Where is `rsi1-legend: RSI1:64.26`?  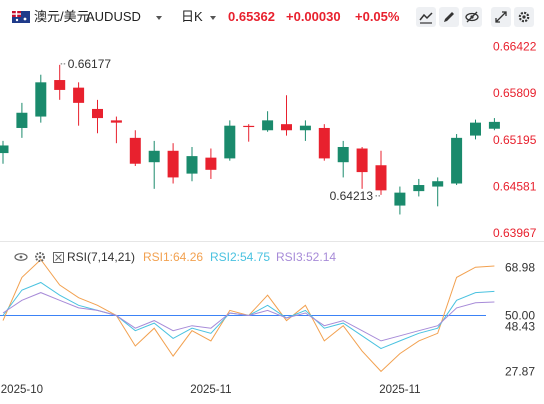
rsi1-legend: RSI1:64.26 is located at coordinates (173, 257).